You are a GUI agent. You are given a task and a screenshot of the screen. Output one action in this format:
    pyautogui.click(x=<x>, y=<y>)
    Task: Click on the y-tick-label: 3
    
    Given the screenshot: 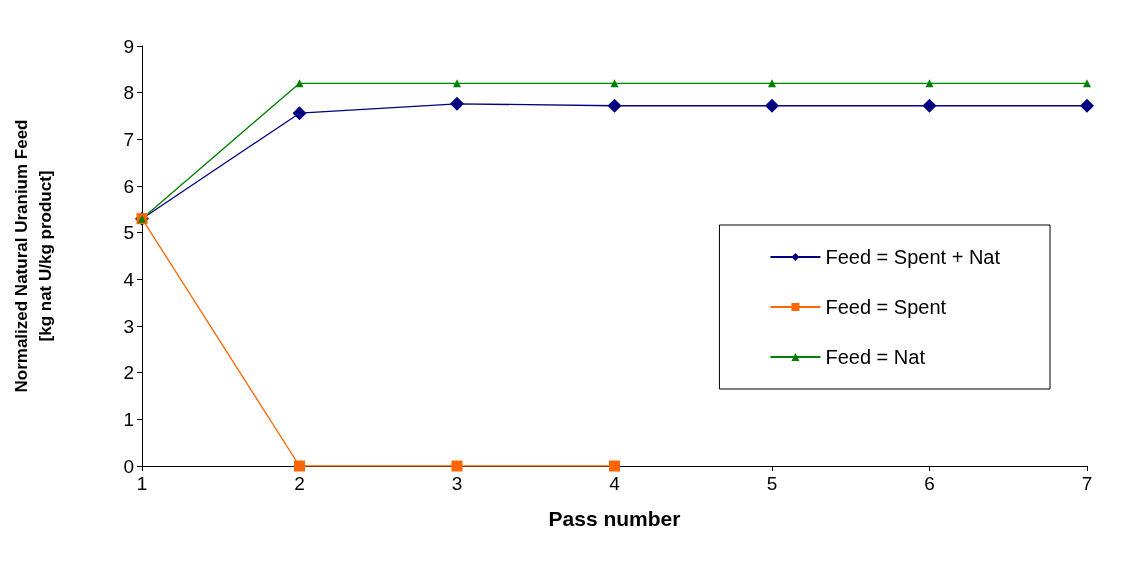 What is the action you would take?
    pyautogui.click(x=128, y=326)
    